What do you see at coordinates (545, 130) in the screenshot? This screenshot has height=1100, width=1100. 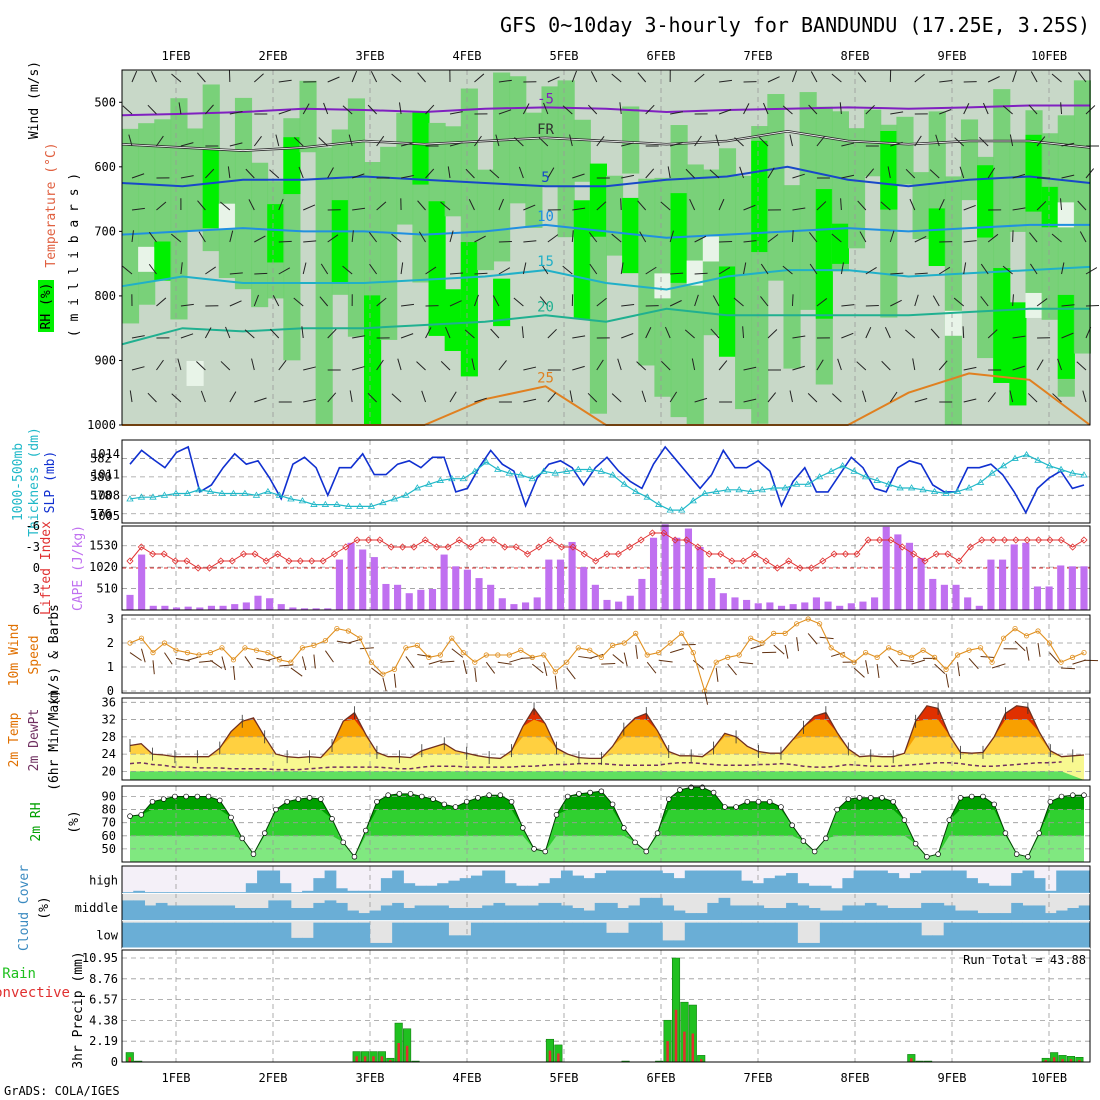 I see `isotherm-label-FR: FR` at bounding box center [545, 130].